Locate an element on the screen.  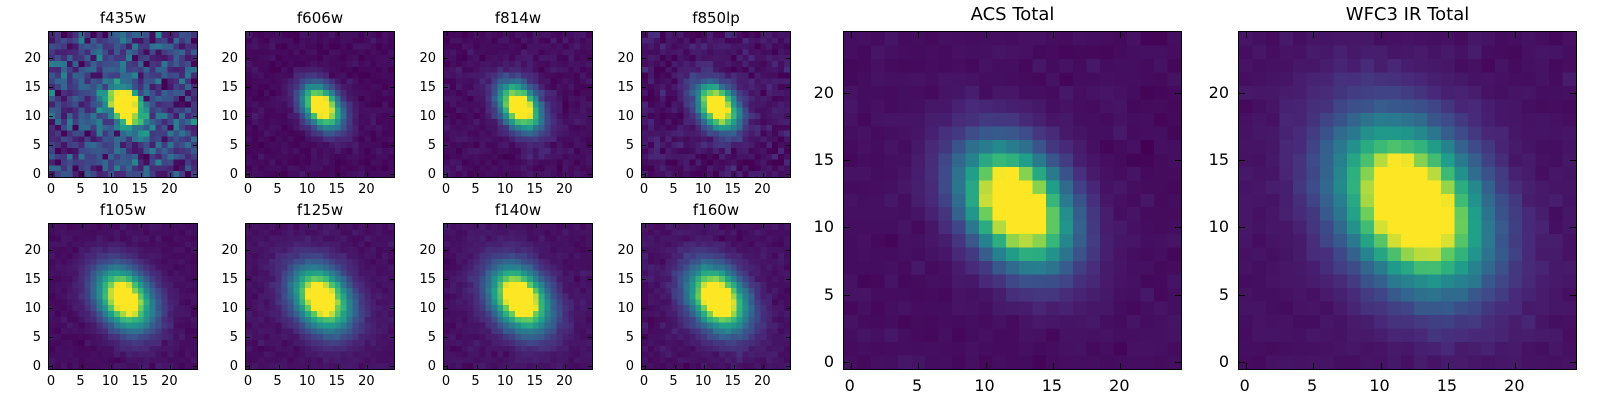
heatmap-f105w is located at coordinates (123, 296).